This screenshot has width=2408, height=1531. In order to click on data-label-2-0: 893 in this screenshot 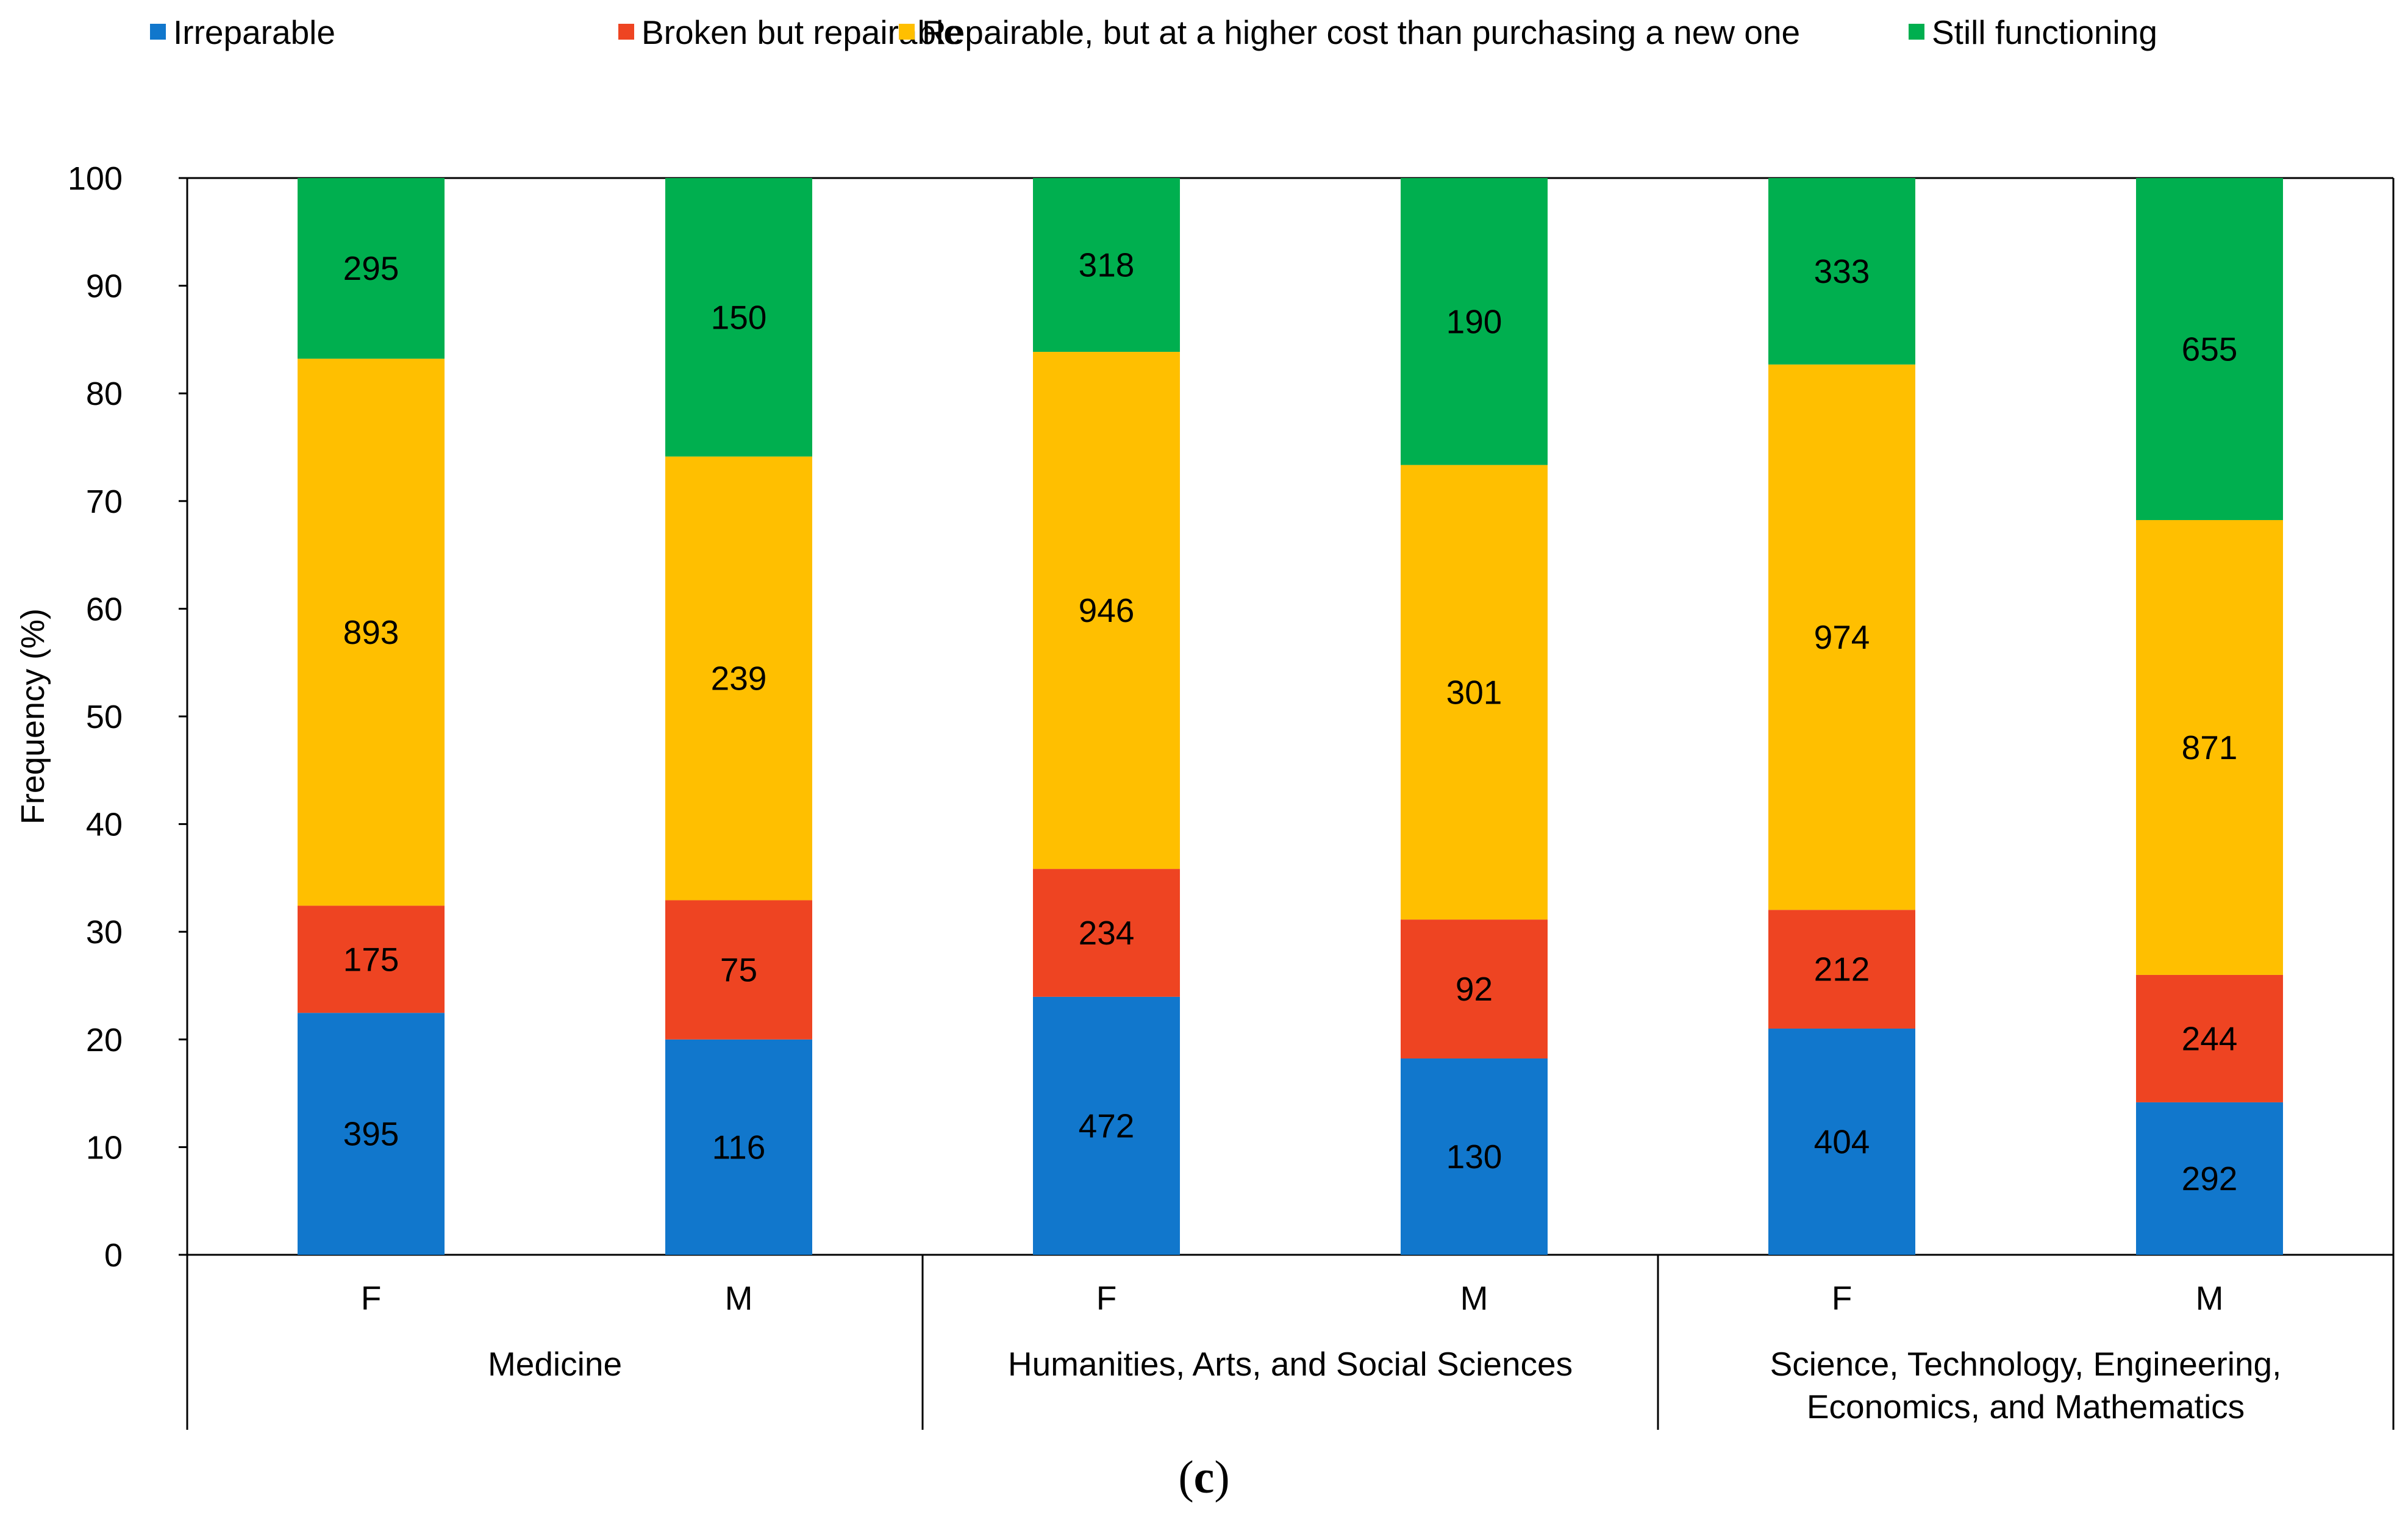, I will do `click(371, 632)`.